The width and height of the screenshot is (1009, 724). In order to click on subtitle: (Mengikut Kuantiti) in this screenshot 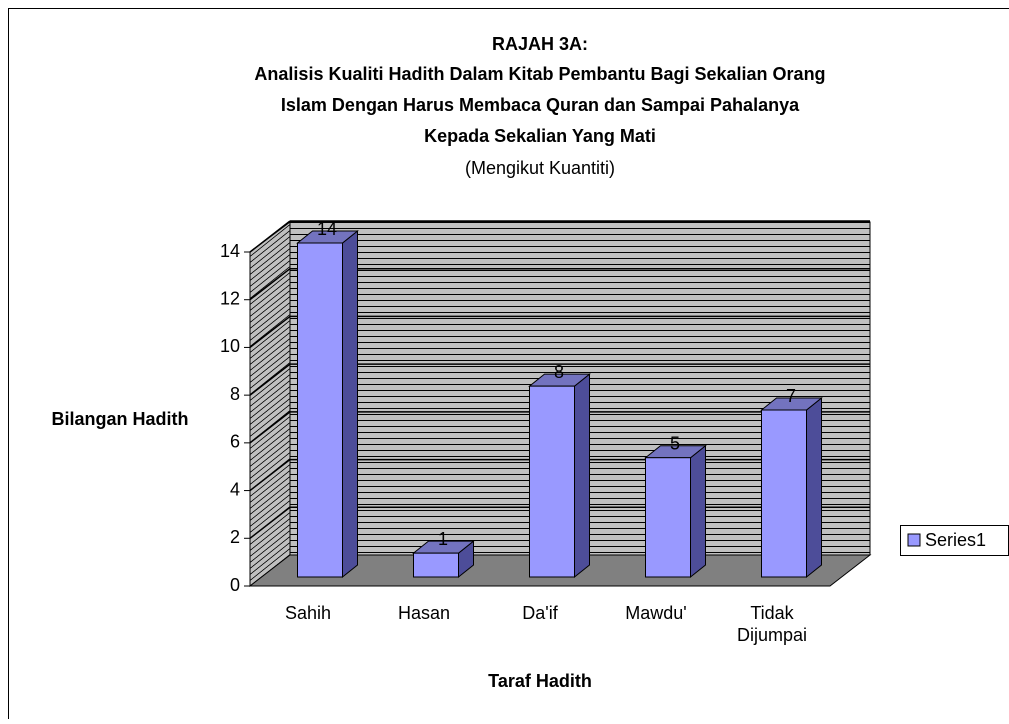, I will do `click(540, 168)`.